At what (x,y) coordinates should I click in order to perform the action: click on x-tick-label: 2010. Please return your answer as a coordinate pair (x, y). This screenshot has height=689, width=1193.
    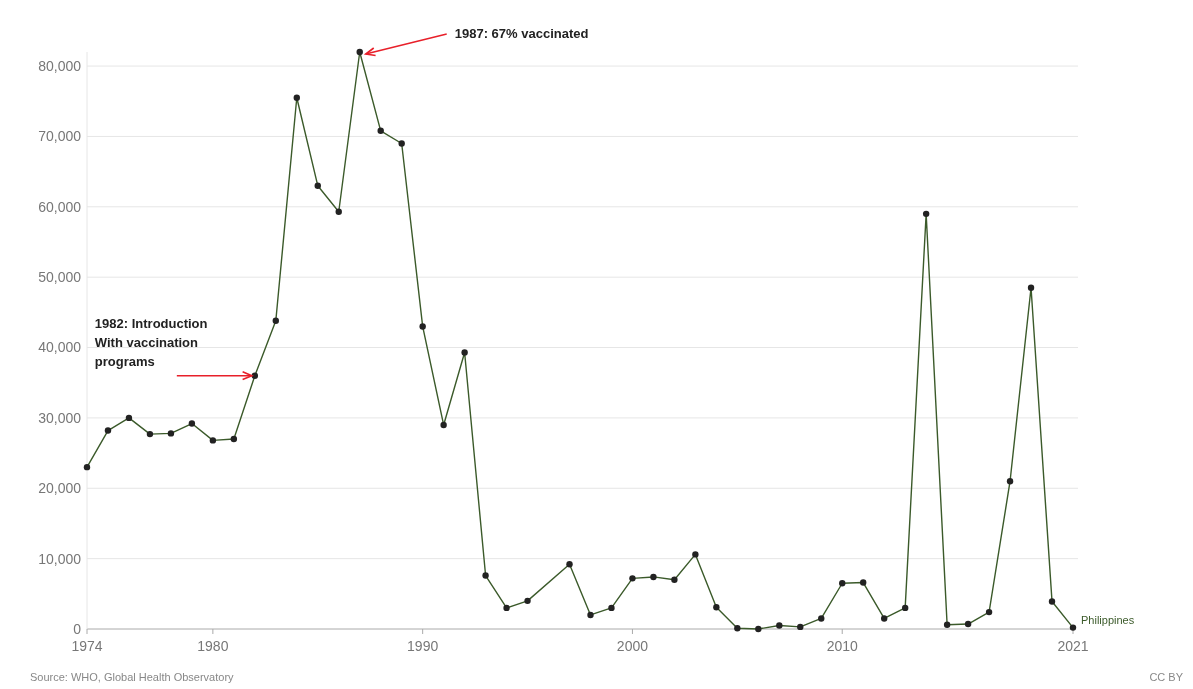
    Looking at the image, I should click on (842, 646).